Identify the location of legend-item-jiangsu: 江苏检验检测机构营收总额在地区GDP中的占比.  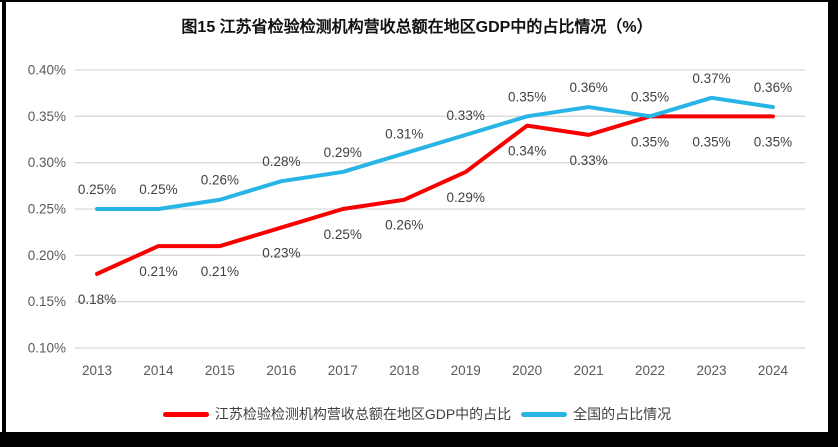
(337, 414).